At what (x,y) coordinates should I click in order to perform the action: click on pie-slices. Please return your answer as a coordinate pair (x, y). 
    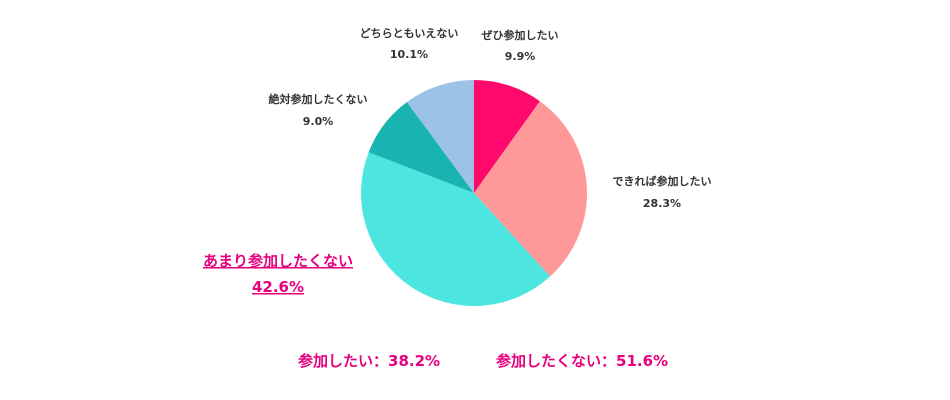
    Looking at the image, I should click on (474, 193).